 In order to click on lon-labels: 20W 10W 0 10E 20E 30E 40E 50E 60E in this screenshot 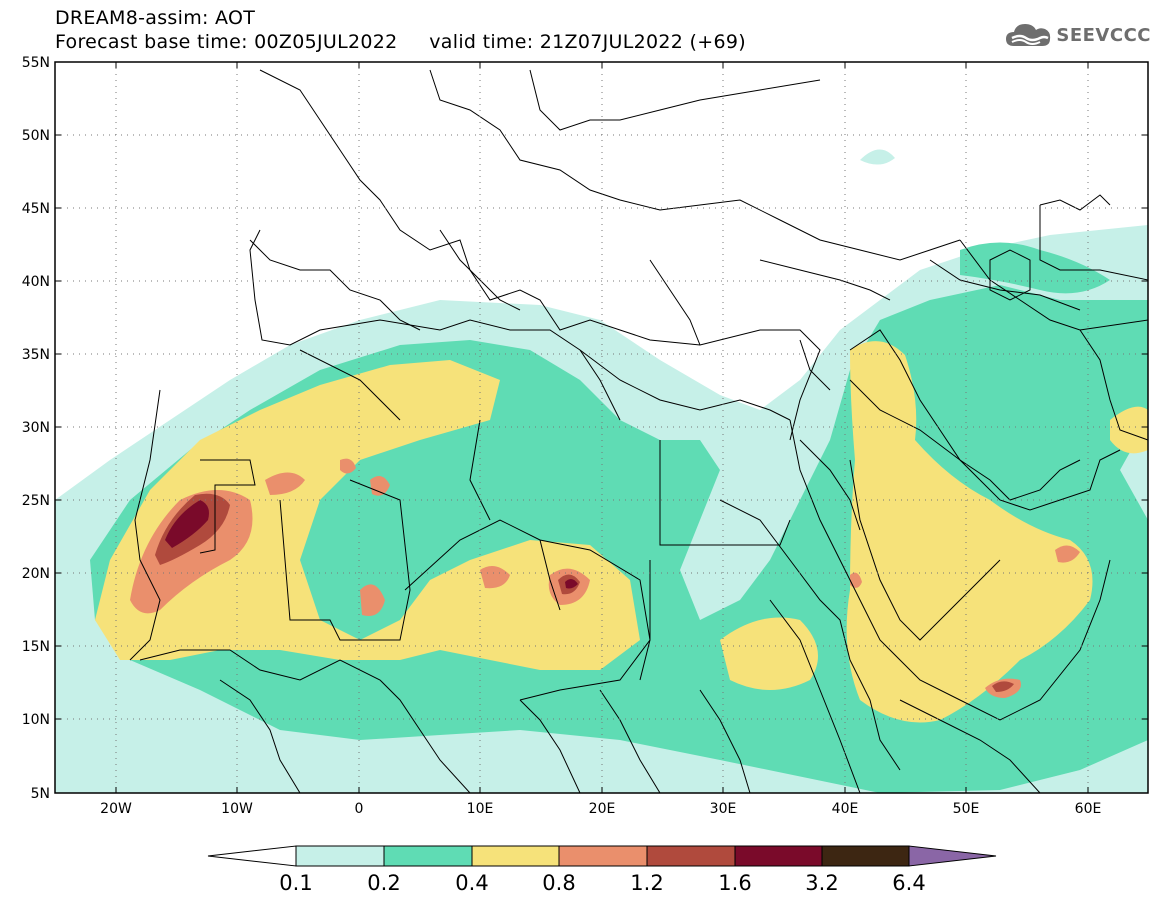, I will do `click(600, 809)`.